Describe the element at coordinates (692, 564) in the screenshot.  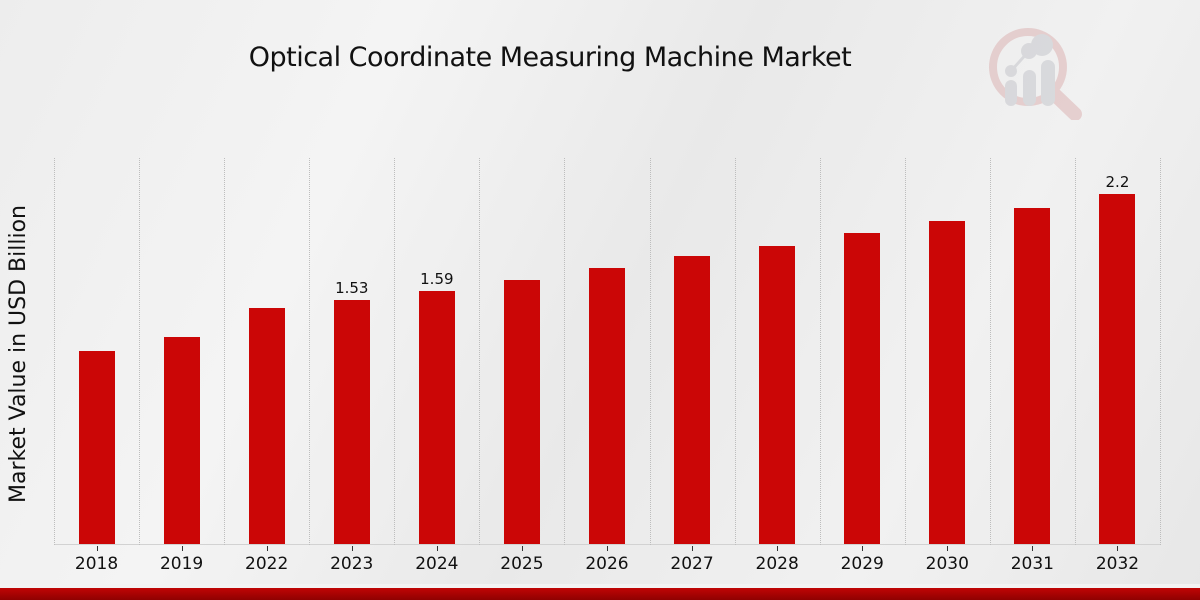
I see `x-tick-label-2027: 2027` at that location.